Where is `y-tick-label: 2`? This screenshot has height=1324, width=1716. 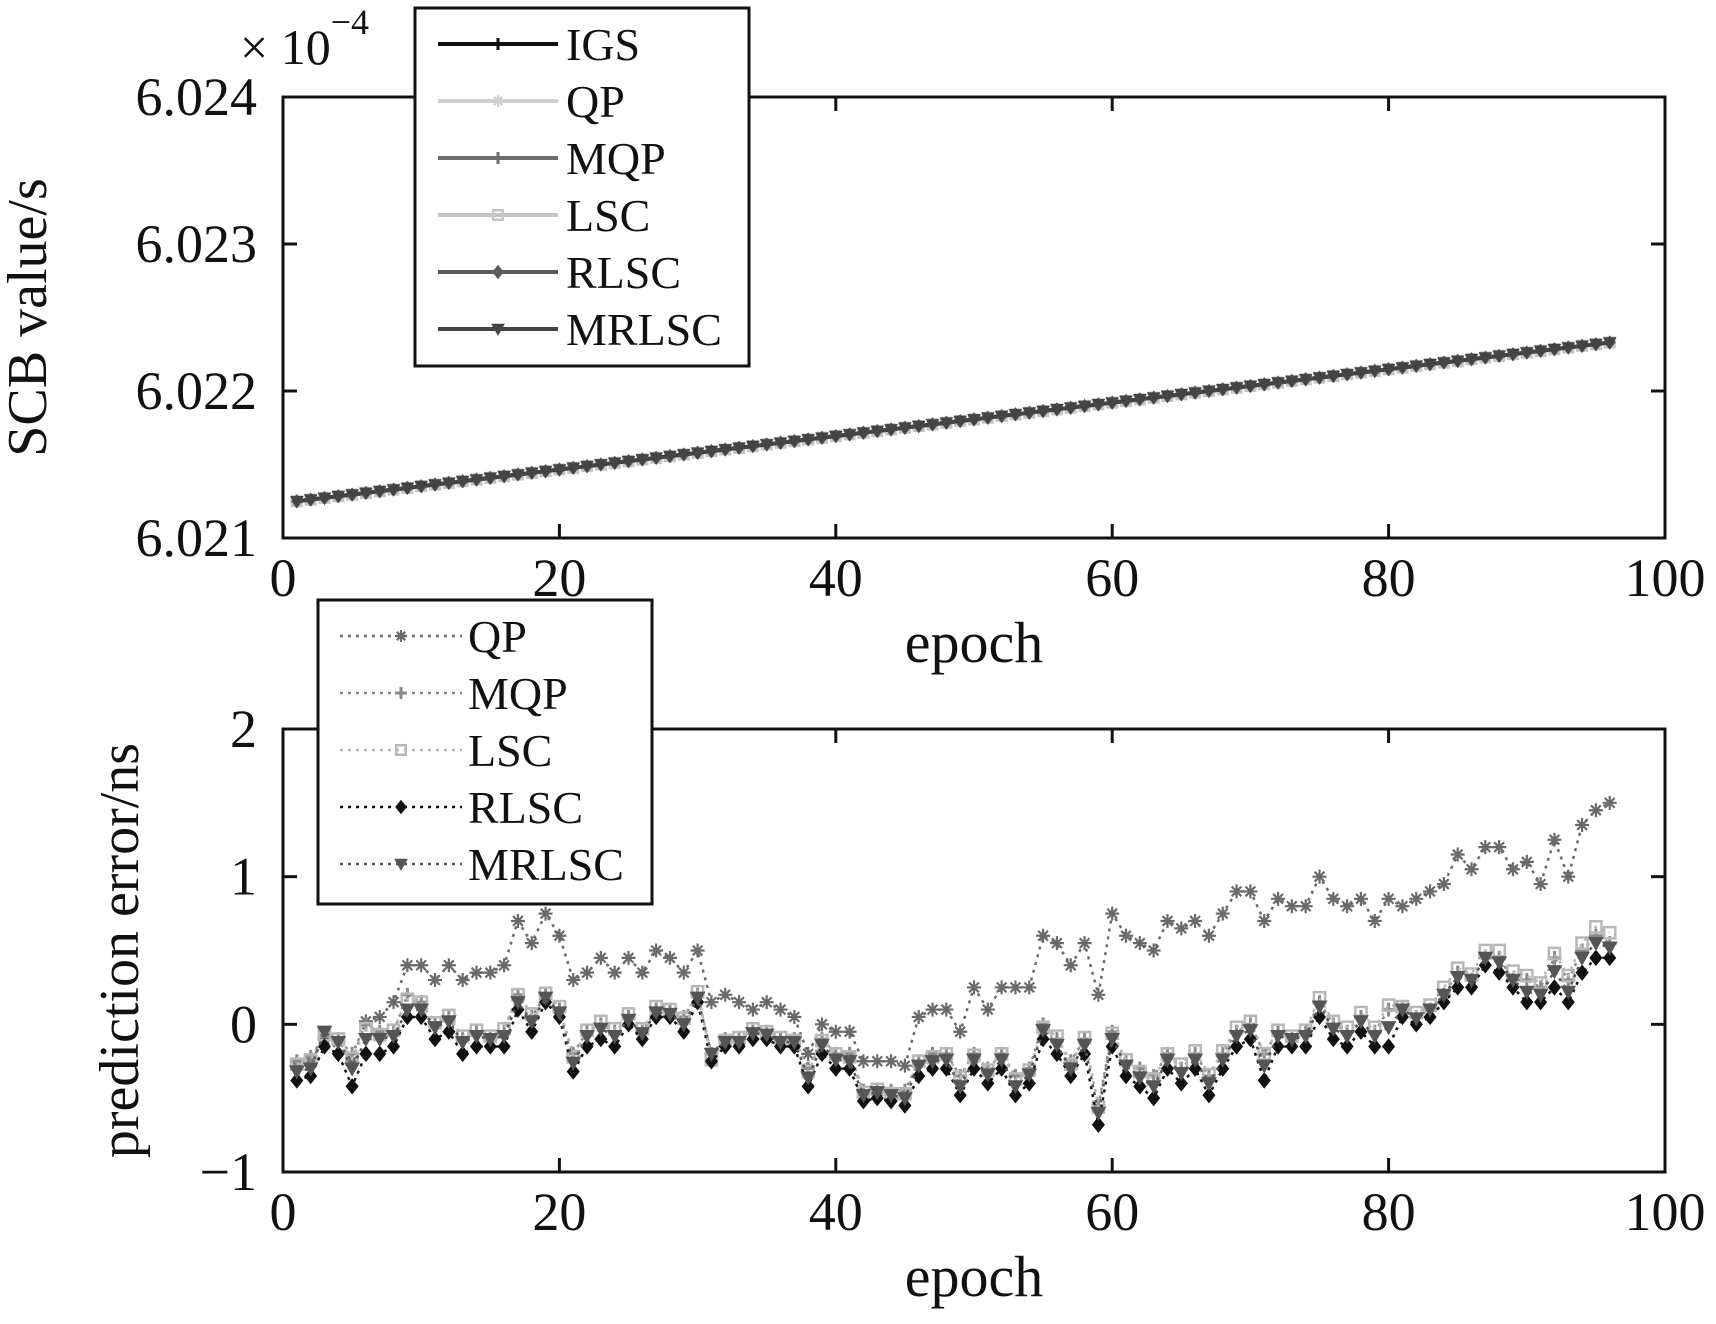
y-tick-label: 2 is located at coordinates (243, 729).